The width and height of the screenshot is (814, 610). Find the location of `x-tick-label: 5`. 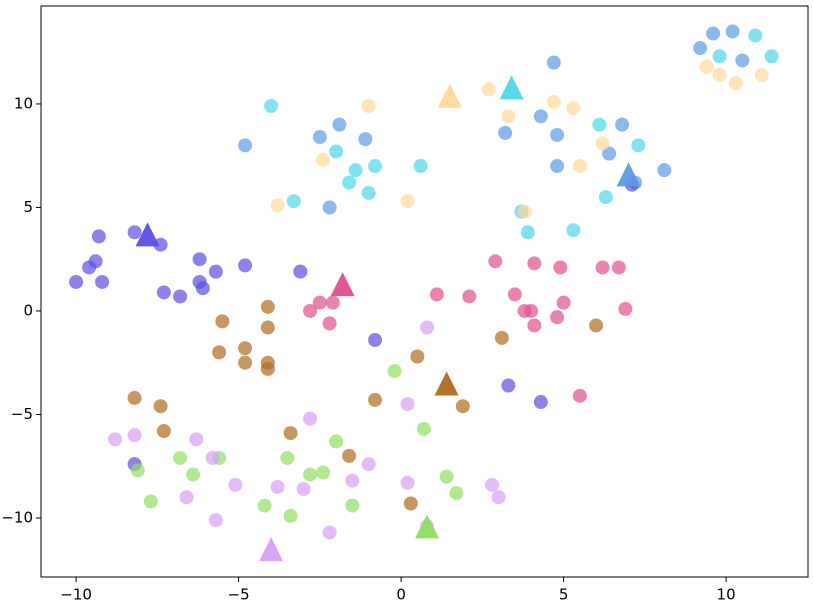

x-tick-label: 5 is located at coordinates (564, 595).